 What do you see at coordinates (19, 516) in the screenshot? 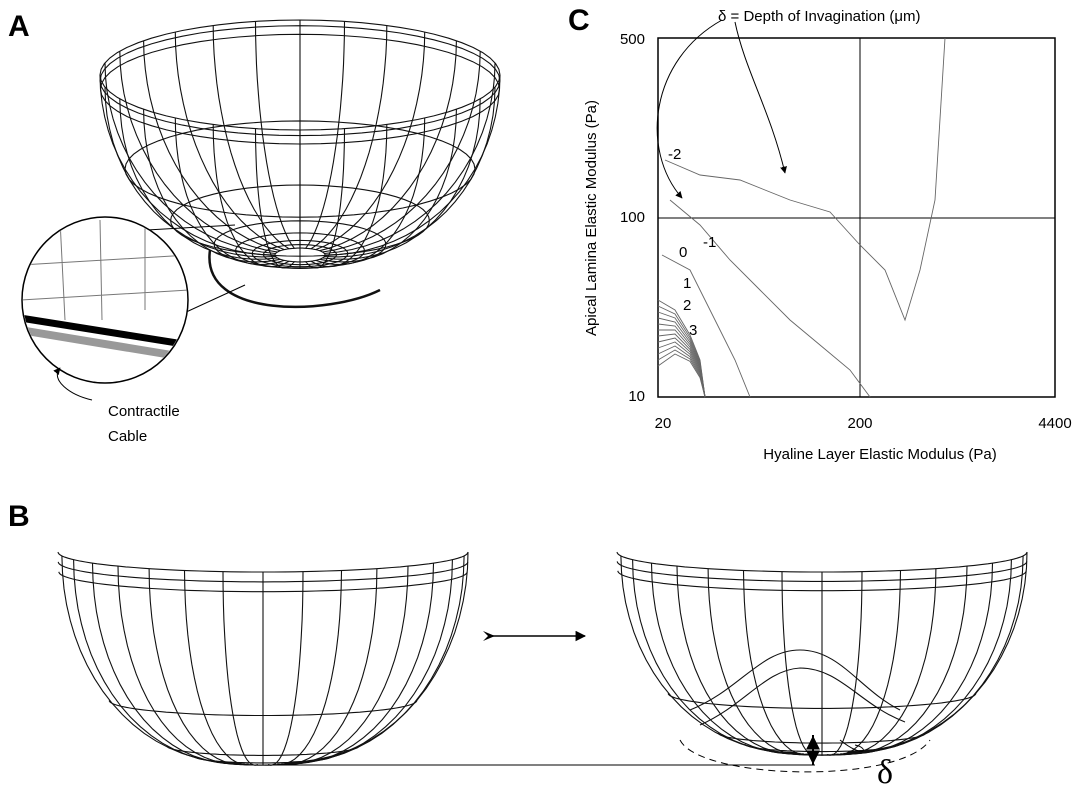
I see `panel-label: B` at bounding box center [19, 516].